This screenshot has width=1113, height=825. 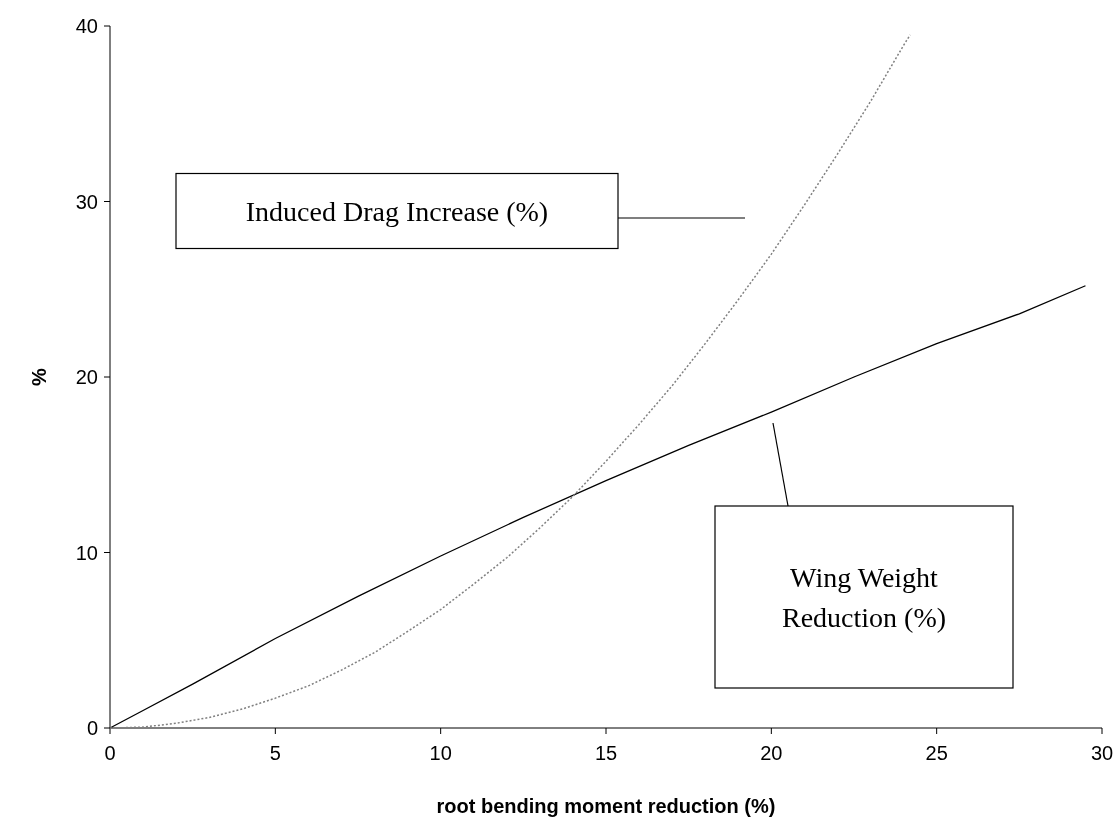 What do you see at coordinates (86, 377) in the screenshot?
I see `y-tick-label: 20` at bounding box center [86, 377].